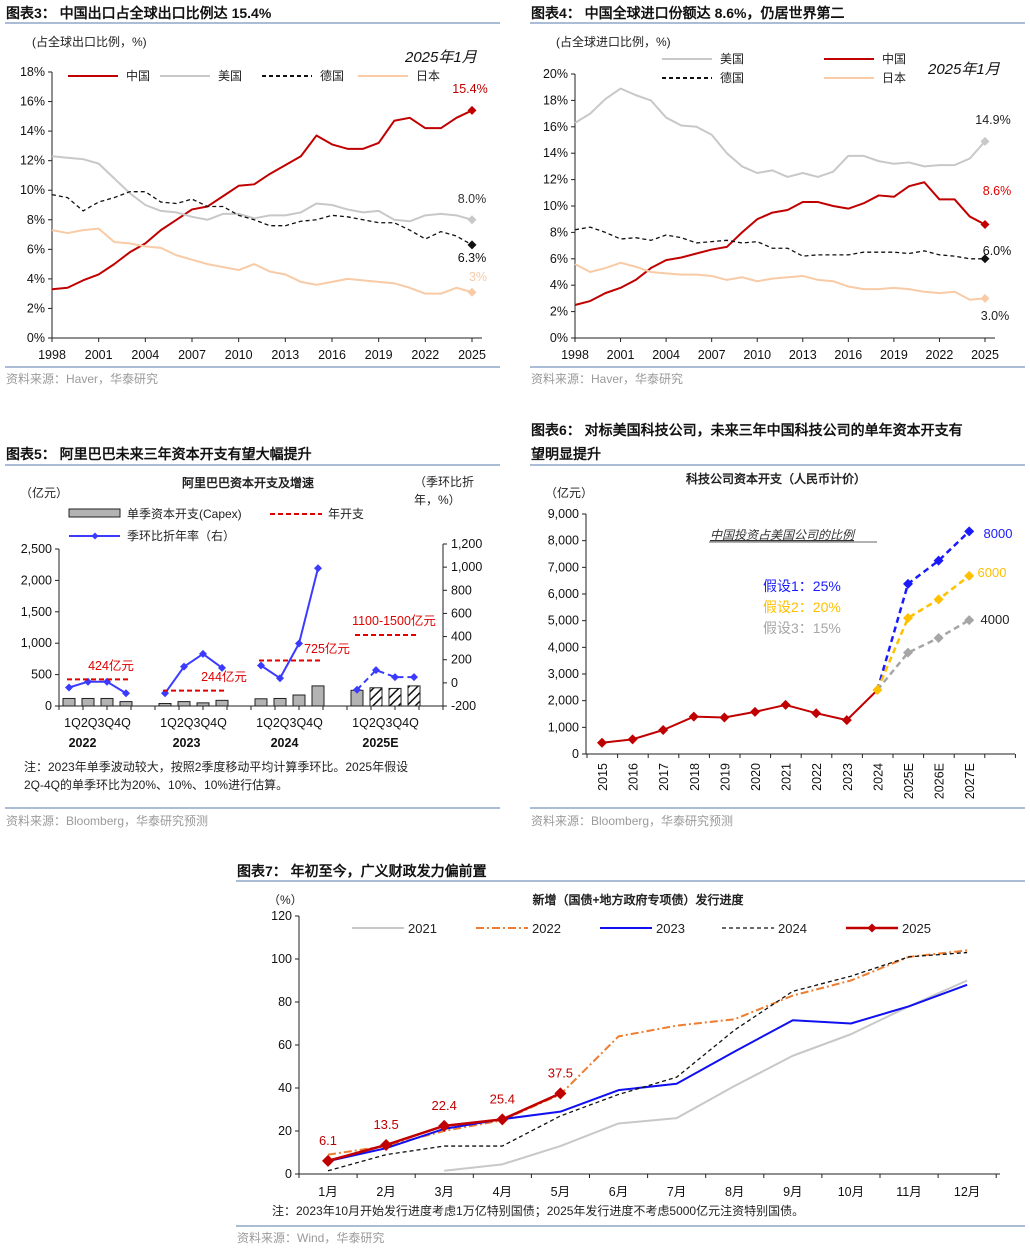 The width and height of the screenshot is (1030, 1250). Describe the element at coordinates (970, 781) in the screenshot. I see `x-tick-label: 2027E` at that location.